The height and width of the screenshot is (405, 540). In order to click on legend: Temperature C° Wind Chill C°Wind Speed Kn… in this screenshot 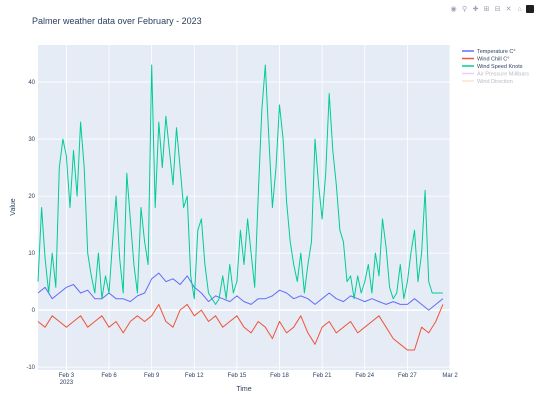, I will do `click(495, 67)`.